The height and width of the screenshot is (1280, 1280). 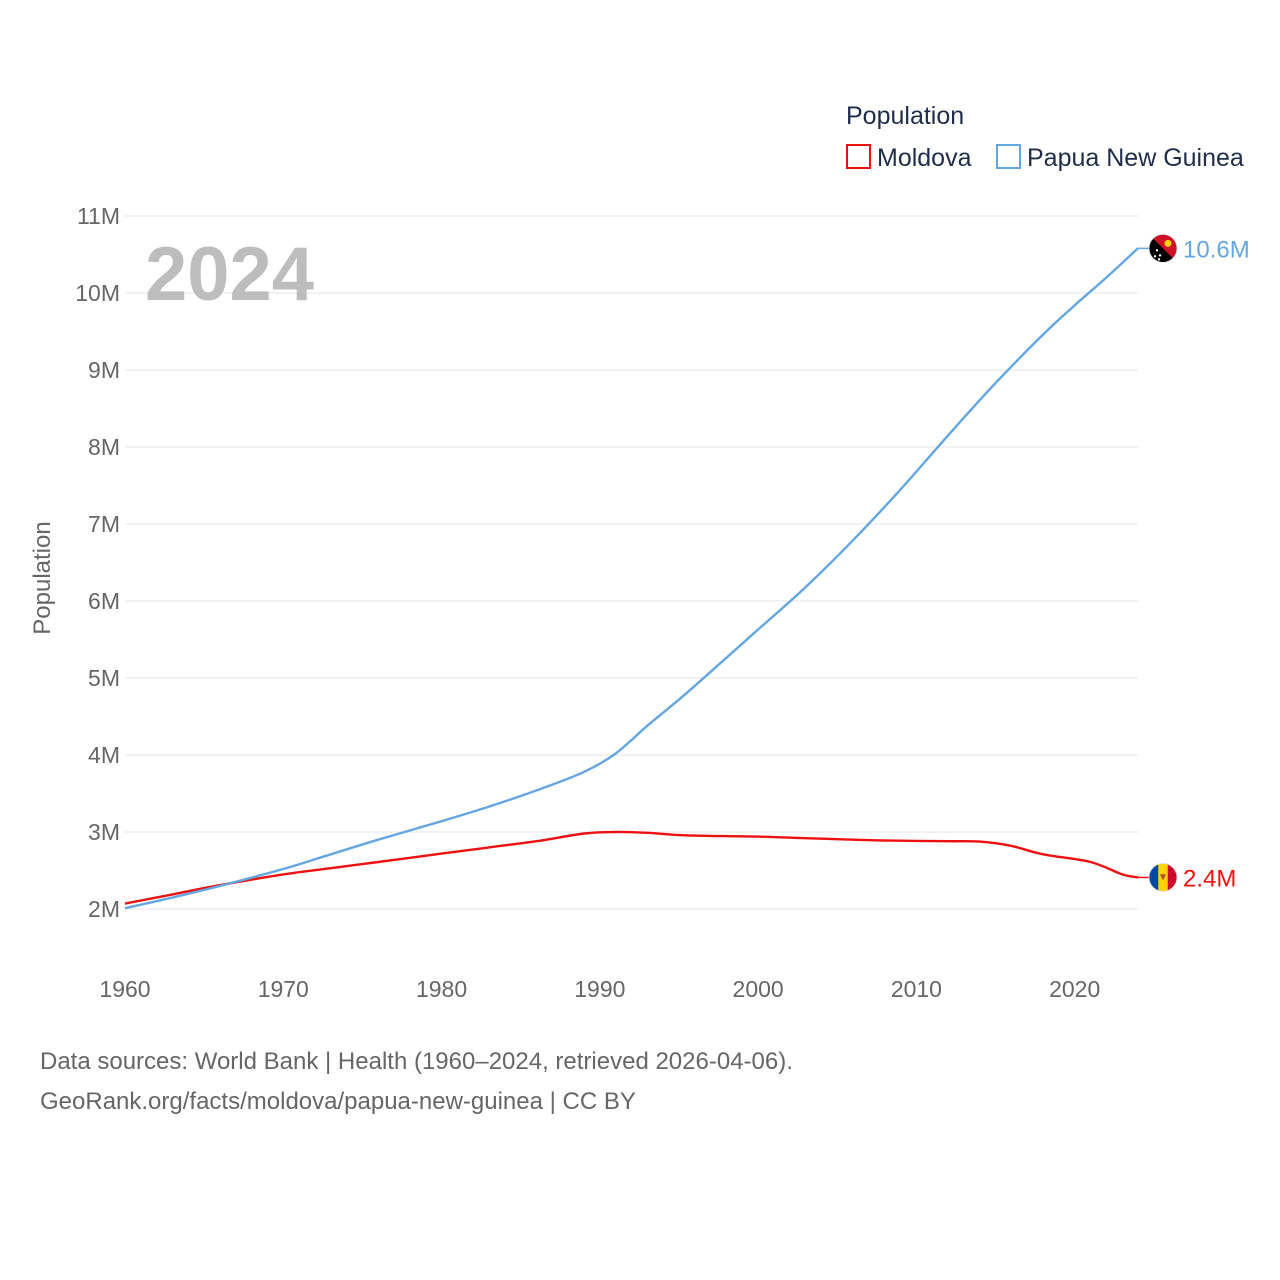 I want to click on legend-item-moldova: Moldova, so click(x=909, y=158).